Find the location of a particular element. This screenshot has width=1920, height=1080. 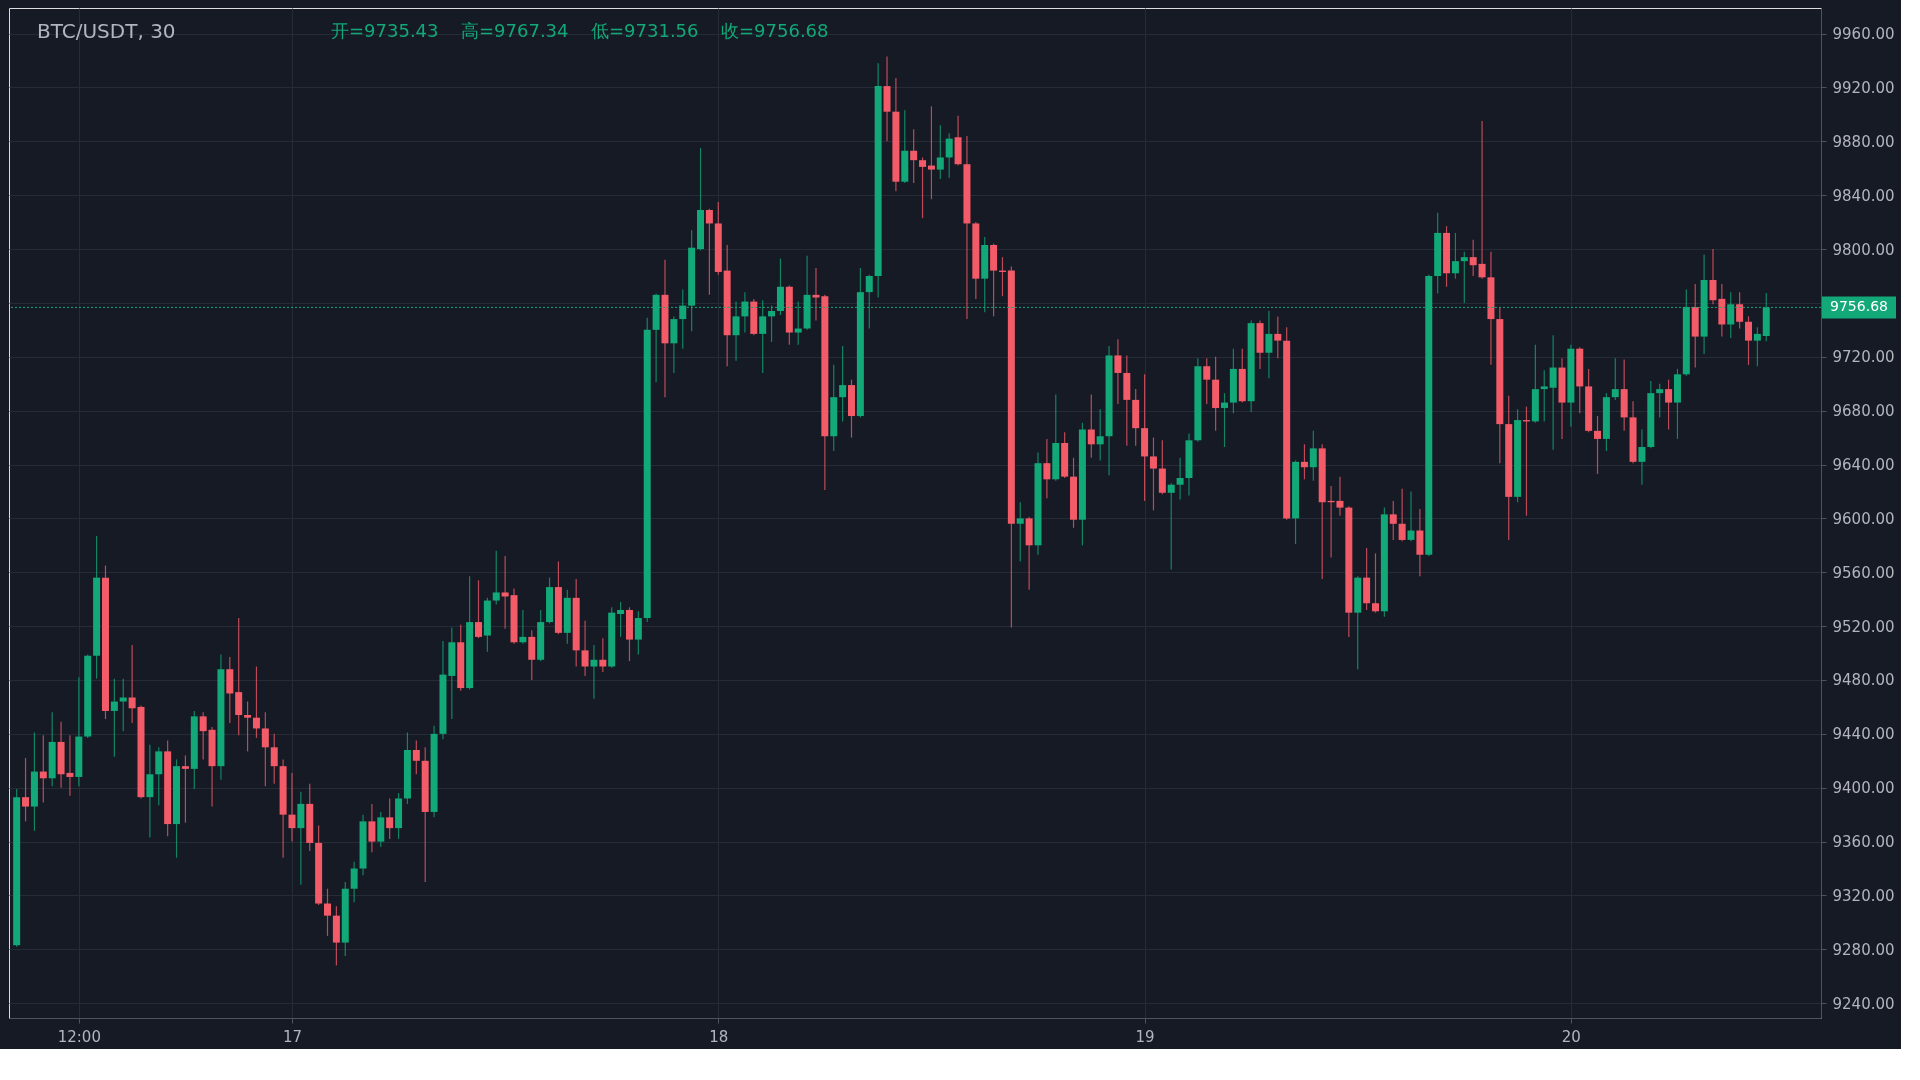

y-tick-label: 9880.00 is located at coordinates (1863, 141).